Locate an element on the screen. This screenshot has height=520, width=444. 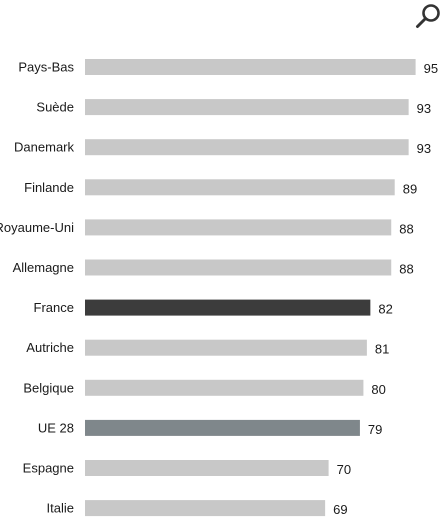
category-label: UE 28 is located at coordinates (56, 427).